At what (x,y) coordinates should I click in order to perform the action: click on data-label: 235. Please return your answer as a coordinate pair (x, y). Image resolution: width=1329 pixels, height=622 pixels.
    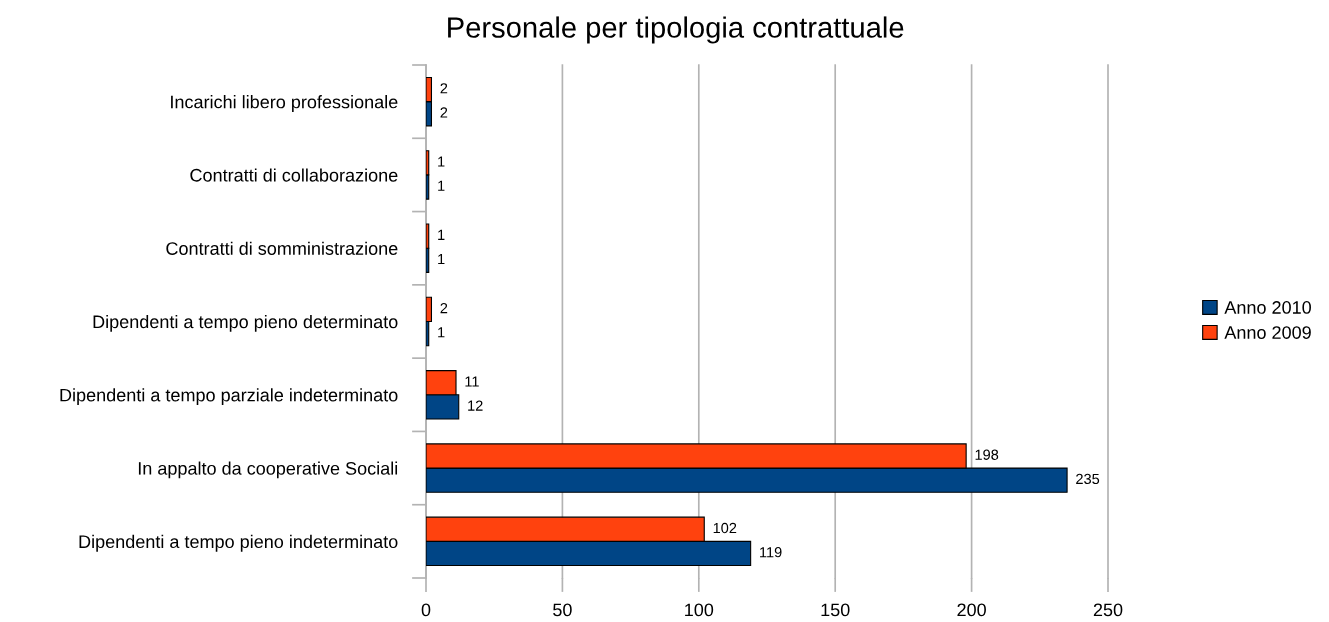
    Looking at the image, I should click on (1088, 479).